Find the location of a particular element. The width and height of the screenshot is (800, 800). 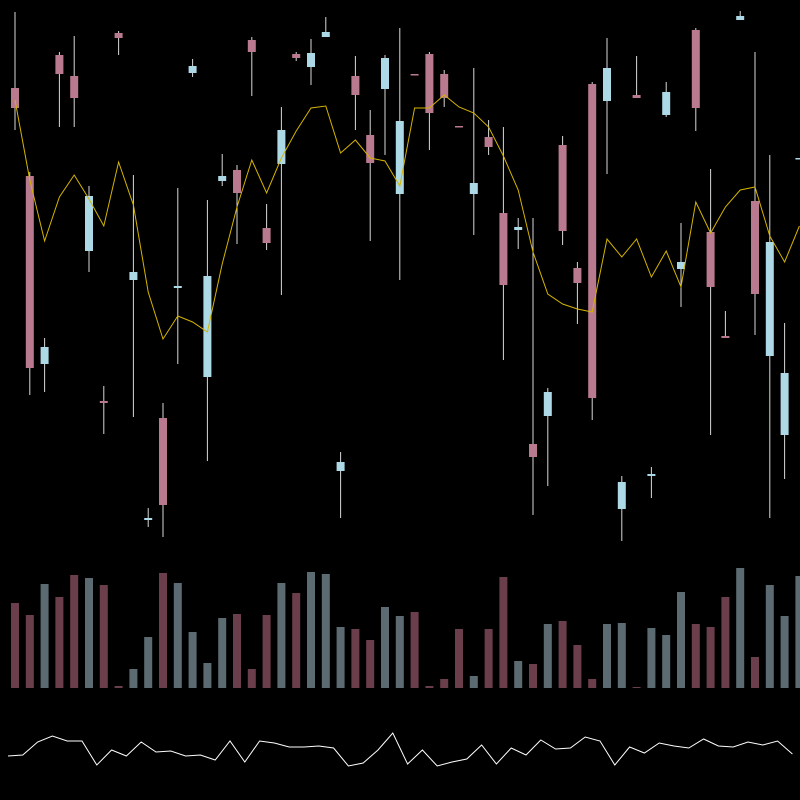

indicator-line is located at coordinates (400, 749).